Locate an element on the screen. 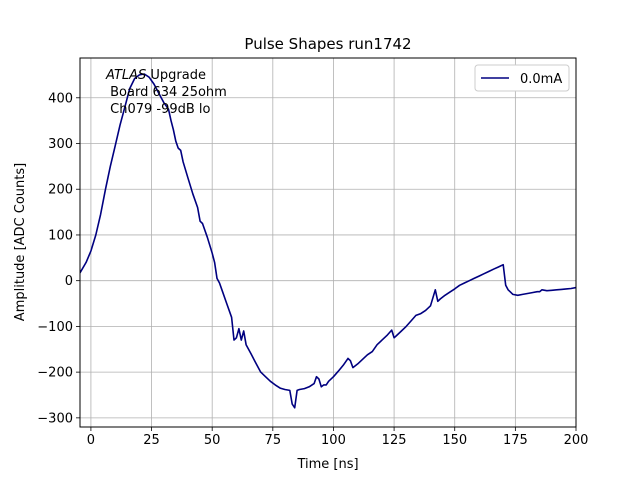 This screenshot has width=640, height=484. legend: 0.0mA is located at coordinates (522, 78).